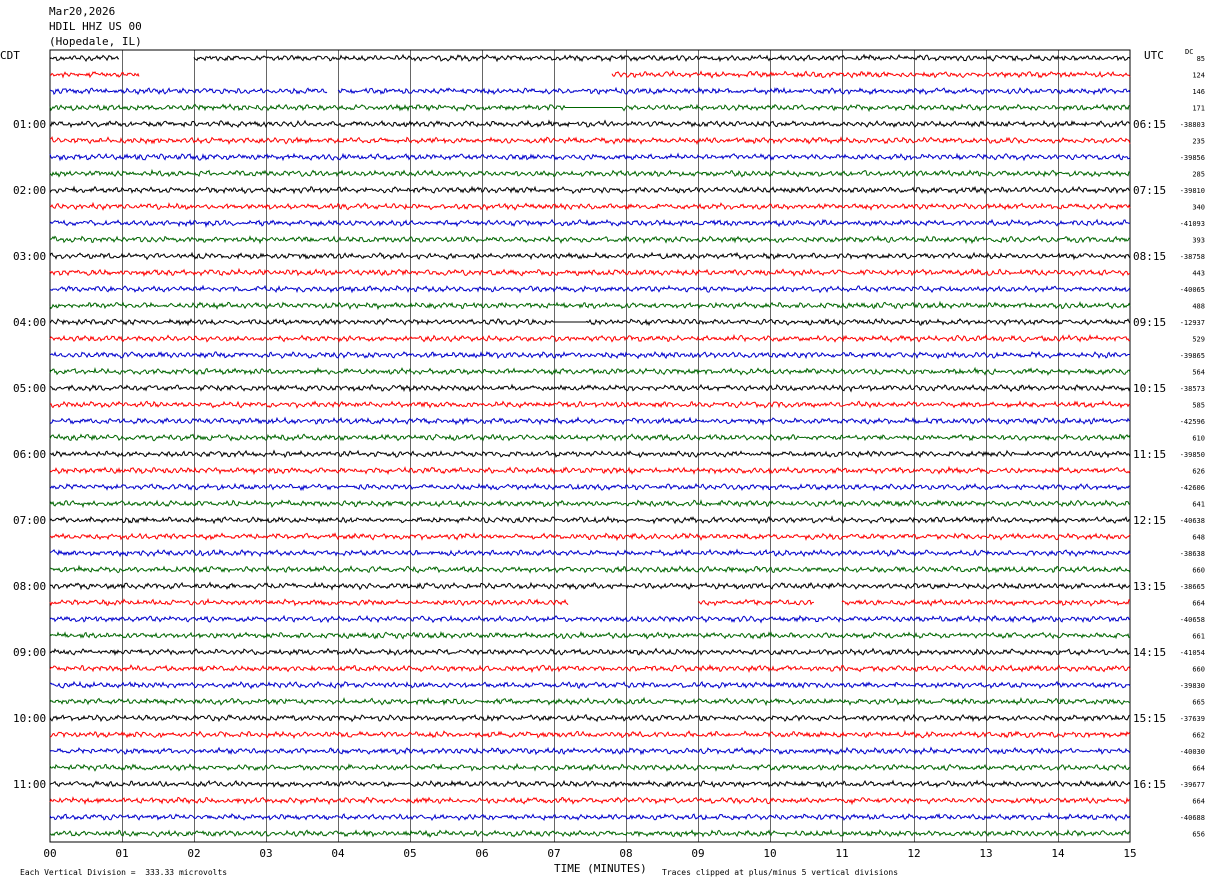 The height and width of the screenshot is (886, 1210). I want to click on x-tick-label: 10, so click(769, 853).